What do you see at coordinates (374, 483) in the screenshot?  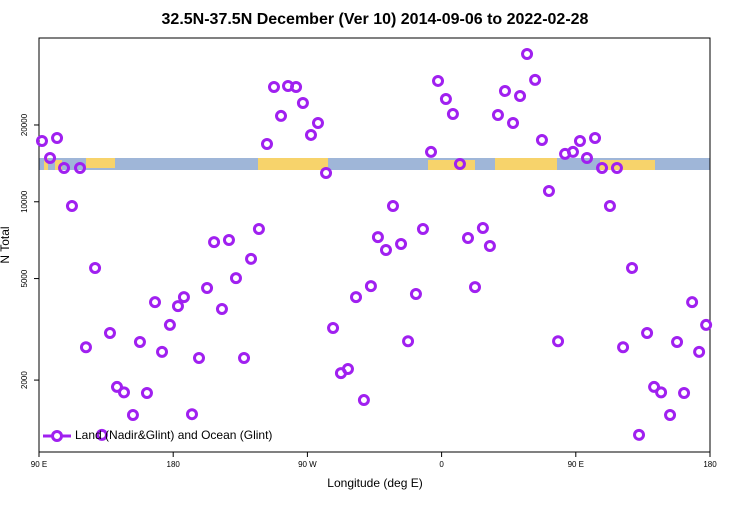 I see `x-axis-label: Longitude (deg E)` at bounding box center [374, 483].